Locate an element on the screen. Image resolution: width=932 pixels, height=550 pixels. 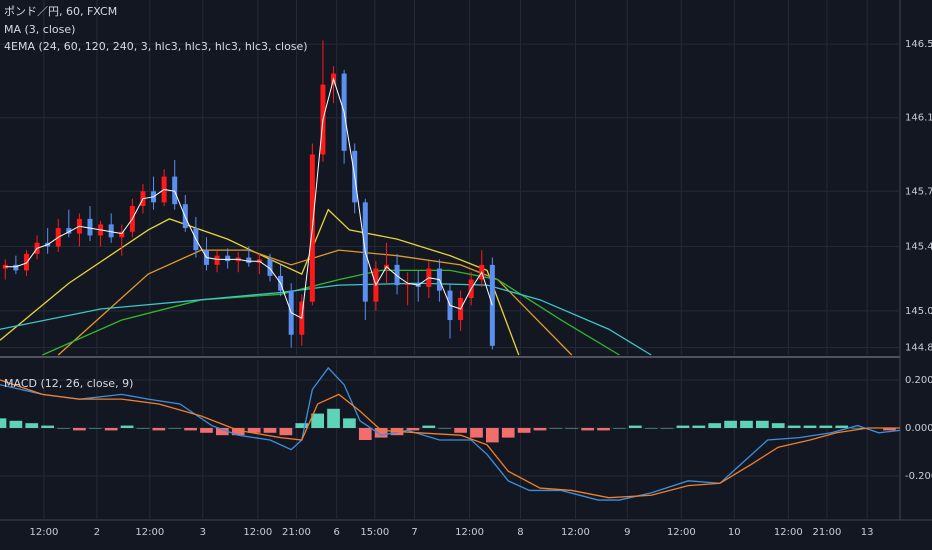
legend-macd: MACD (12, 26, close, 9) is located at coordinates (68, 383).